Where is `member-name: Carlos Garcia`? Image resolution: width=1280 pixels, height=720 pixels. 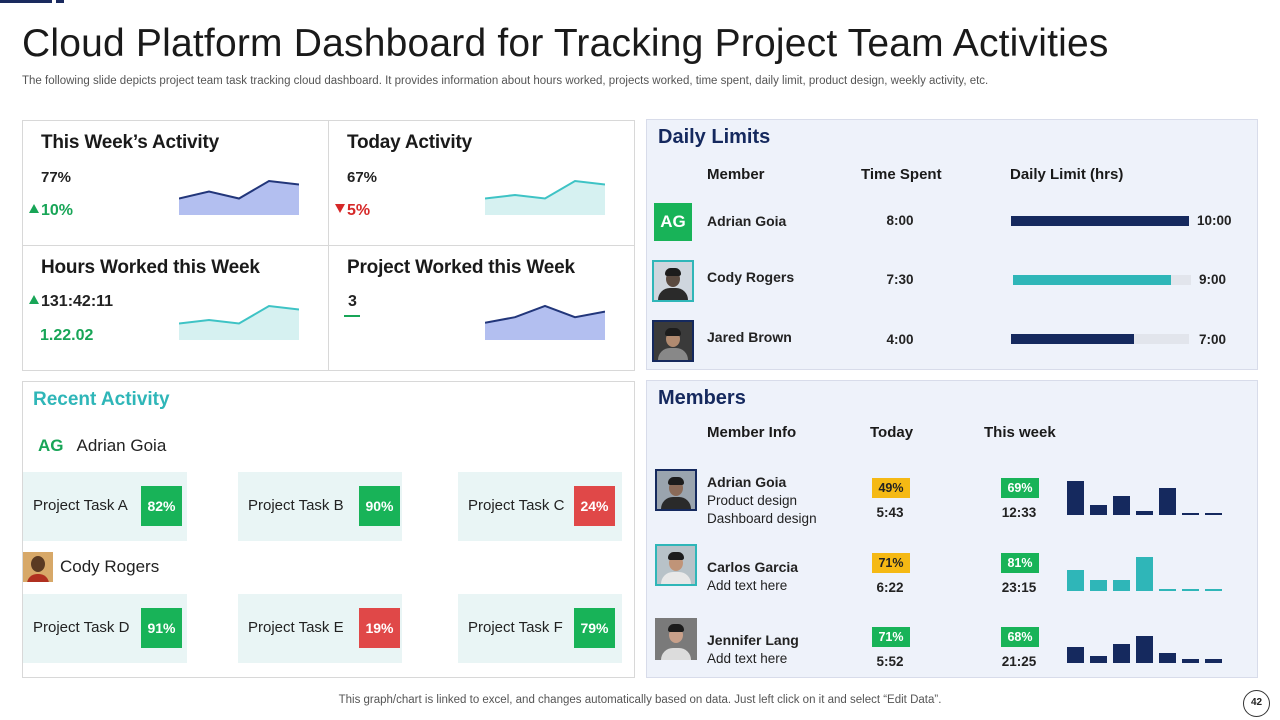
member-name: Carlos Garcia is located at coordinates (753, 567).